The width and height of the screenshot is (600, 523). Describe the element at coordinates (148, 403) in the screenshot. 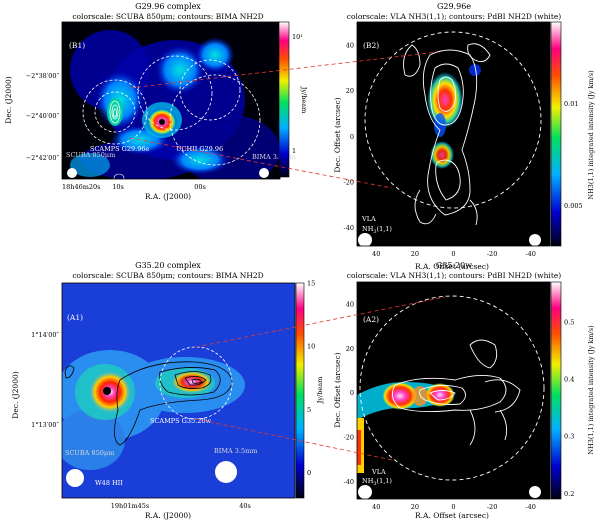

I see `a1-contours` at that location.